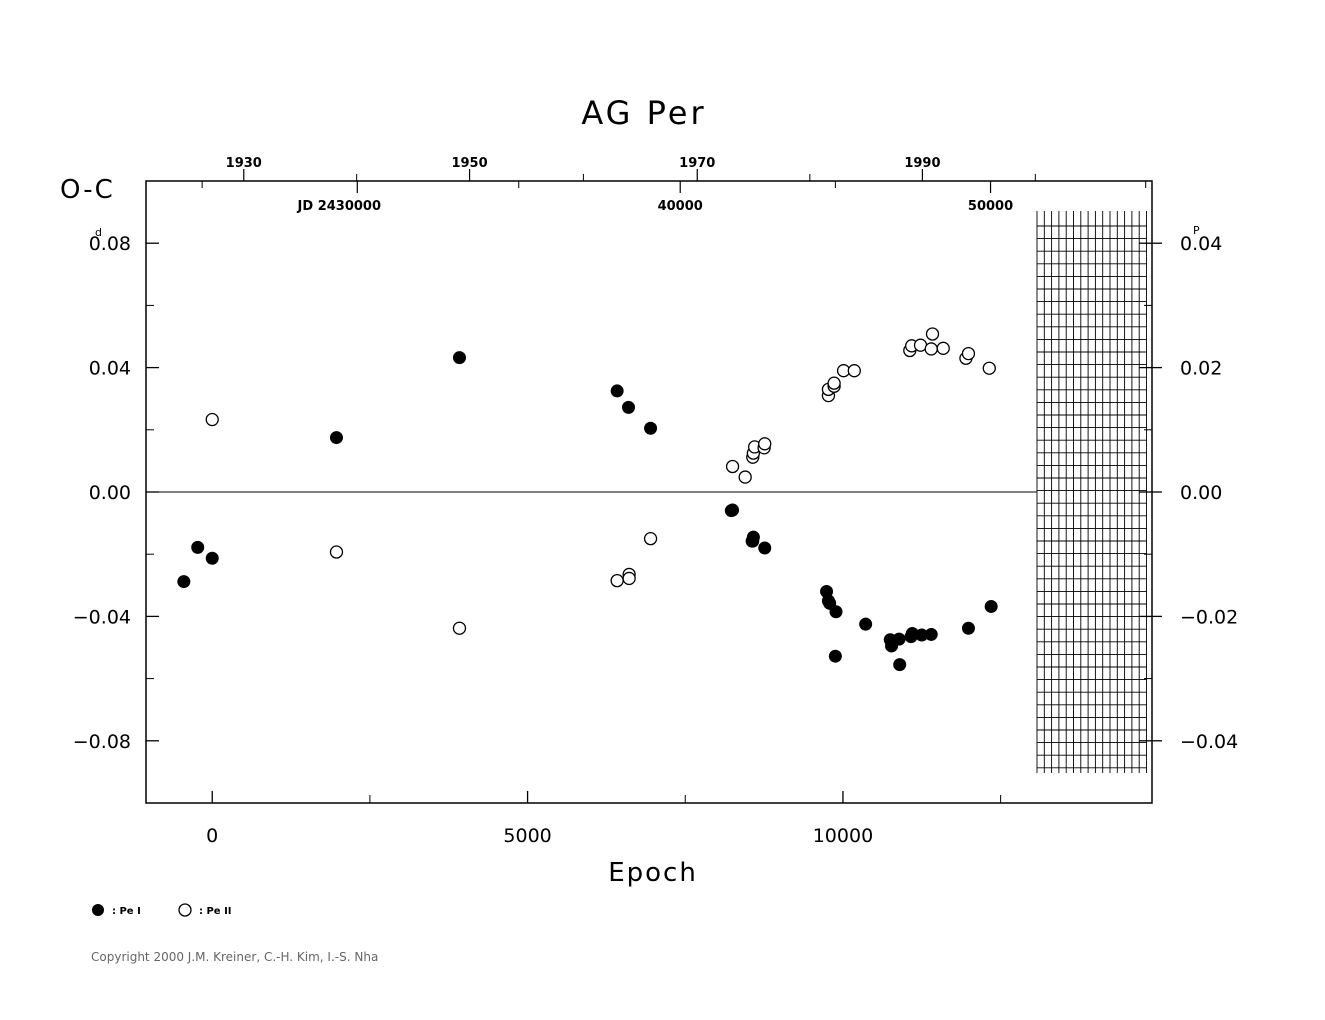 This screenshot has width=1325, height=1020. Describe the element at coordinates (1201, 369) in the screenshot. I see `right-tick-label: 0.02` at that location.